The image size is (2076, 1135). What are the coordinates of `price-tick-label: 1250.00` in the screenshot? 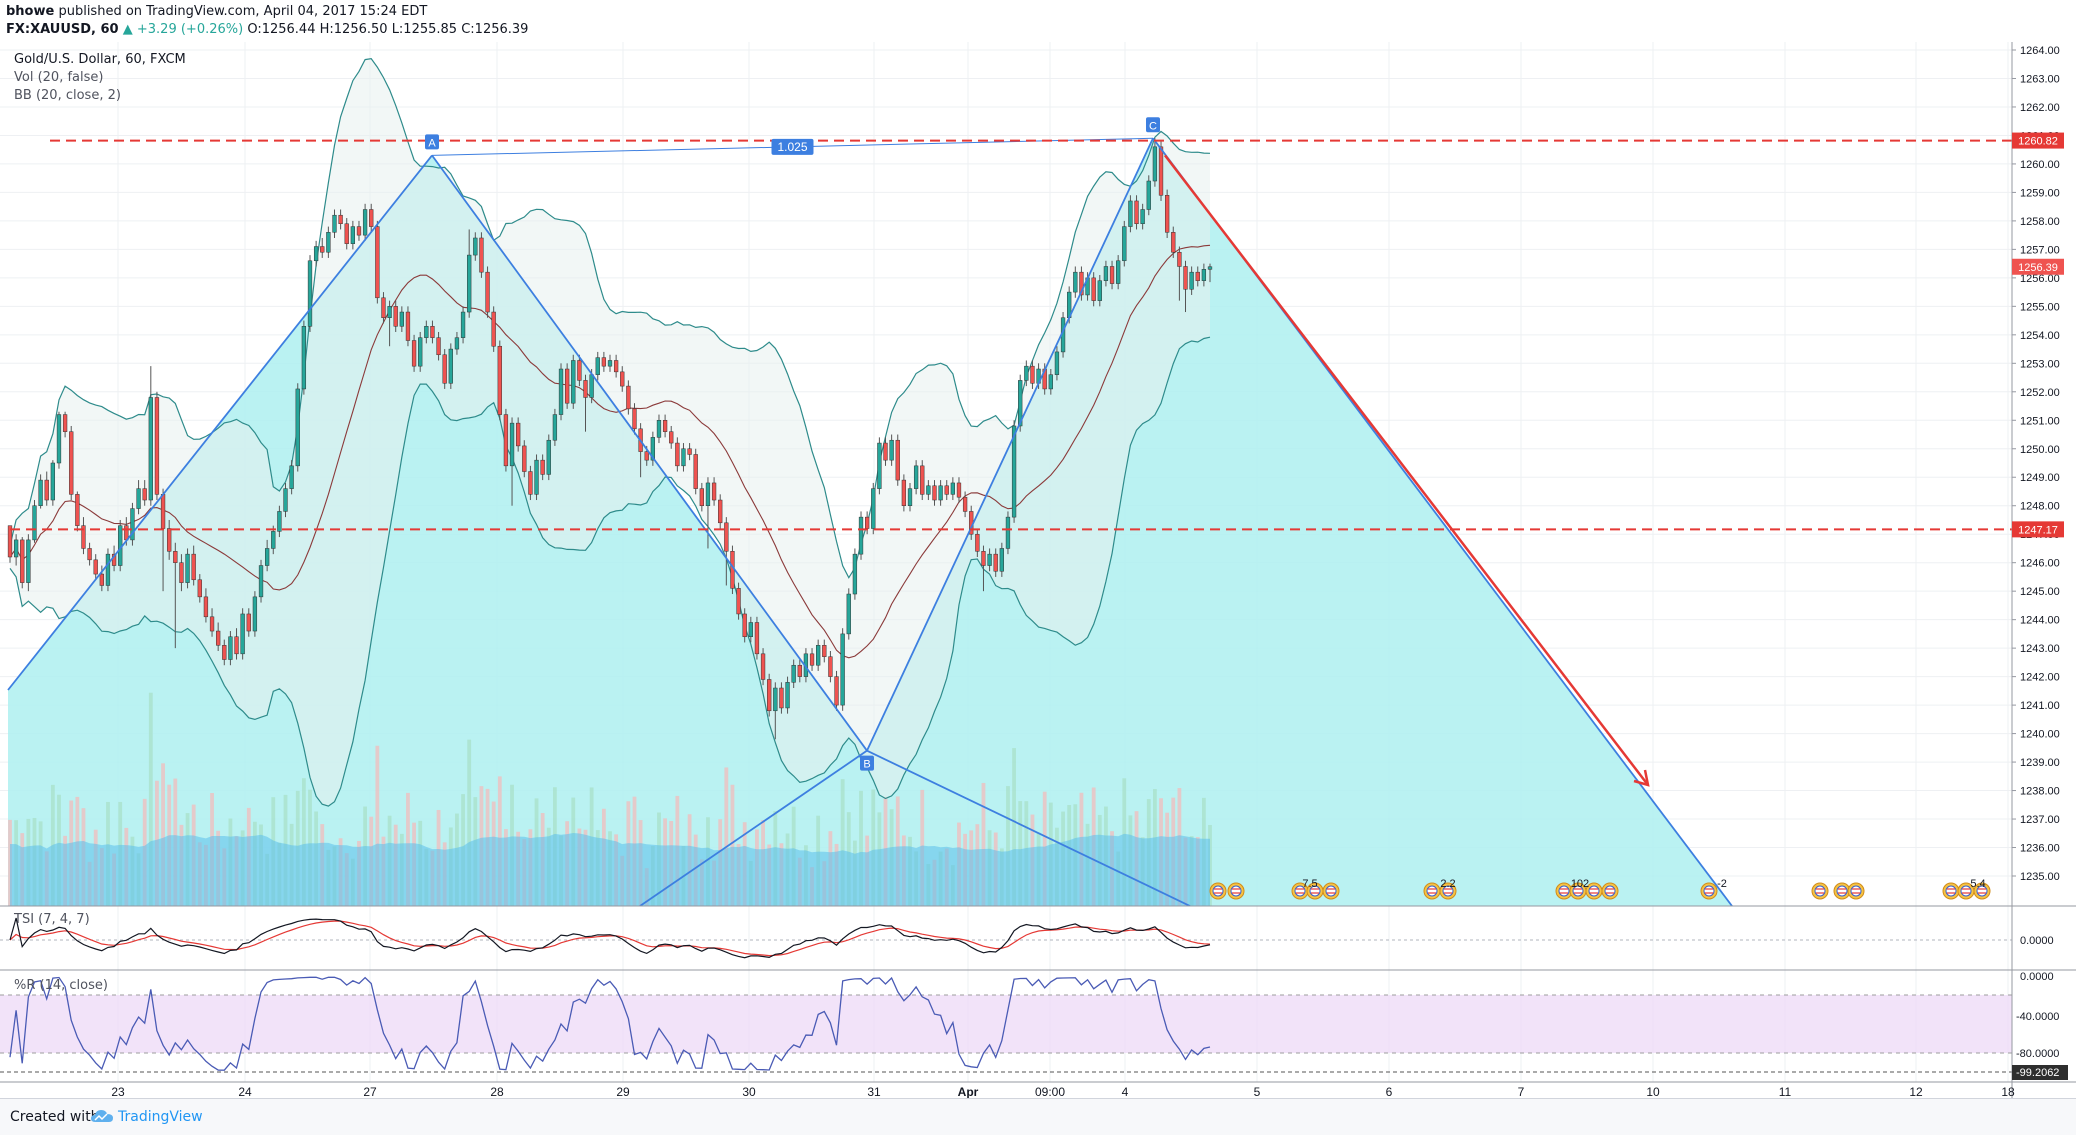 It's located at (2040, 450).